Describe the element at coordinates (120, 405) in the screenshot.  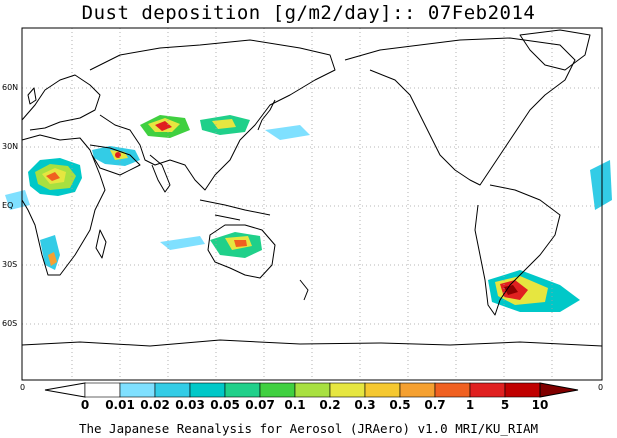
I see `colorbar-tick-label: 0.01` at that location.